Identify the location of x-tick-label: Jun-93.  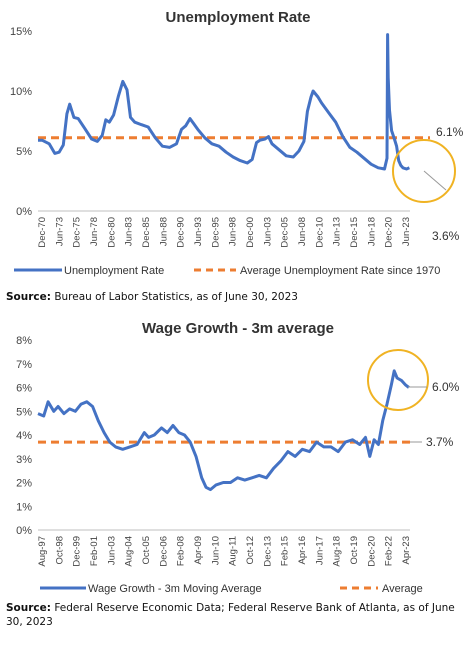
(198, 231).